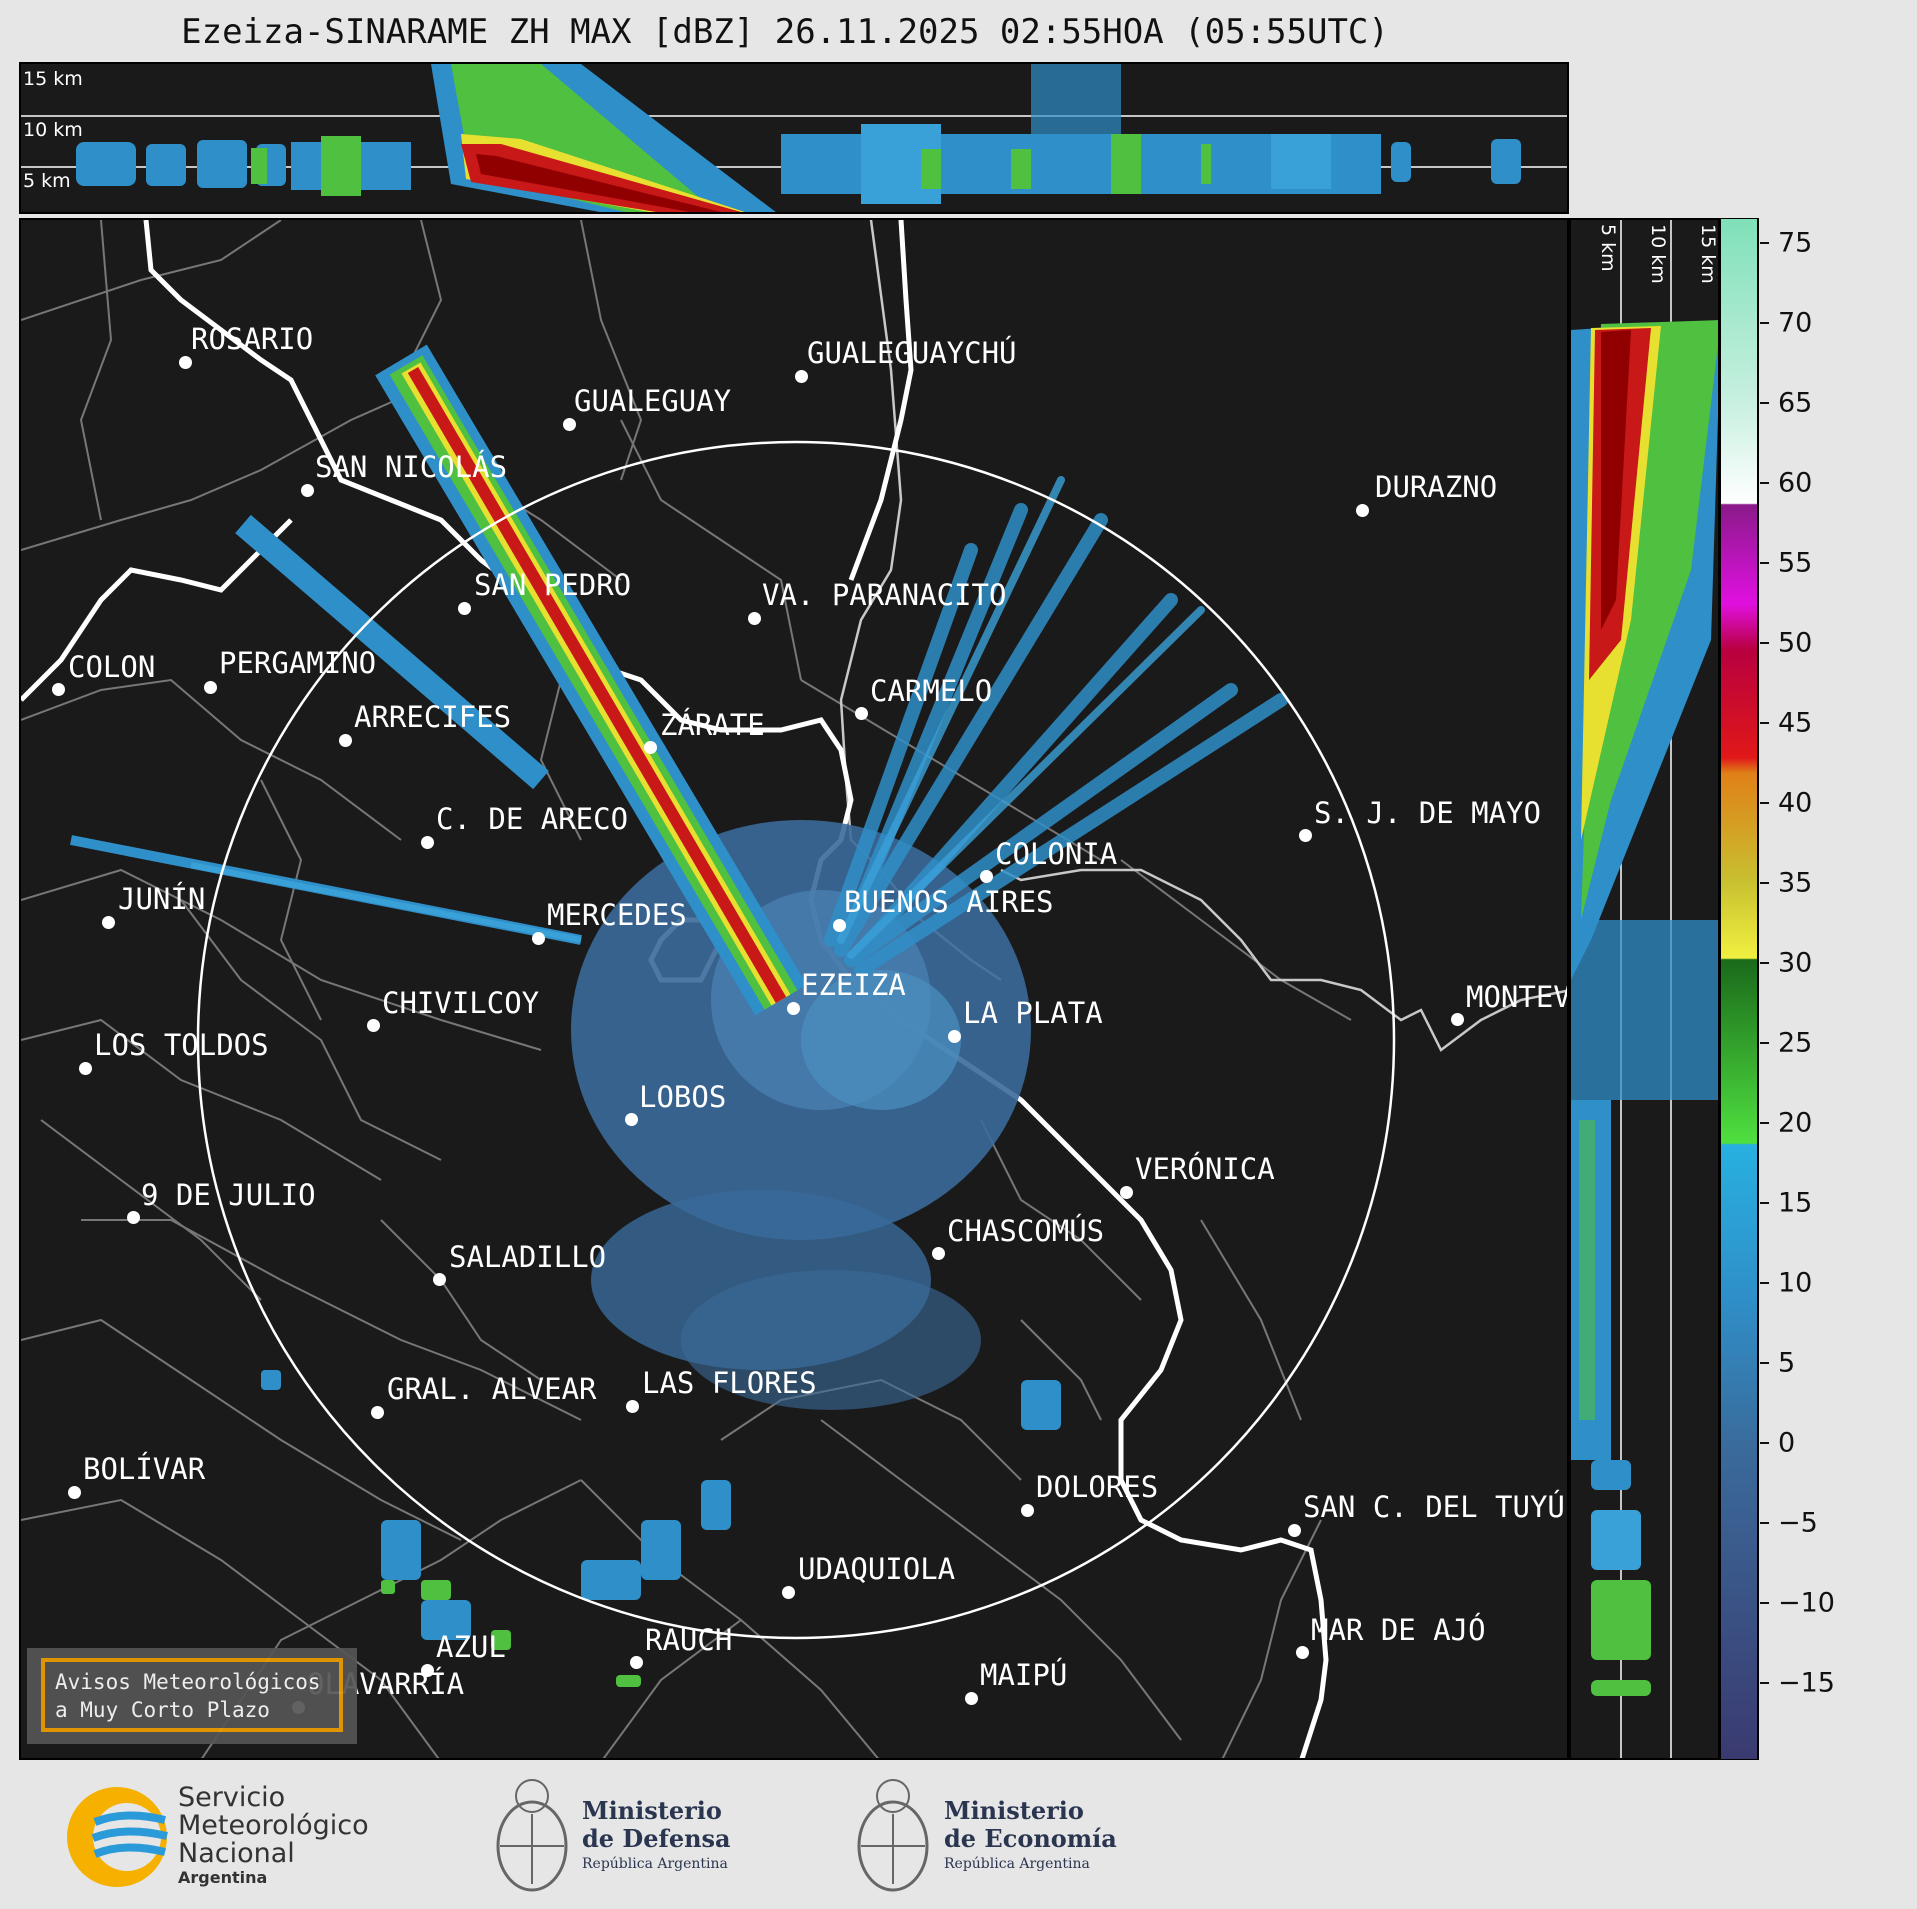  I want to click on city-label-san-nicolas: SAN NICOLÁS, so click(411, 467).